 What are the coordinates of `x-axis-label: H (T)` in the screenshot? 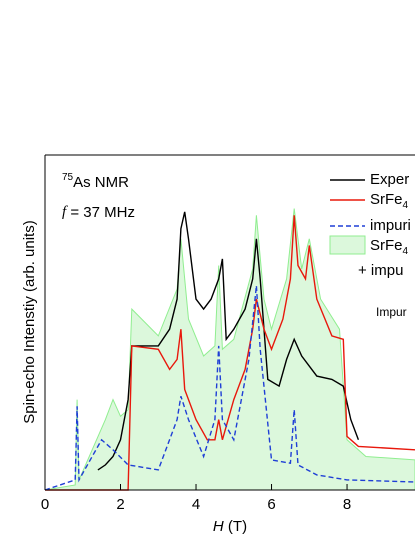 It's located at (230, 526).